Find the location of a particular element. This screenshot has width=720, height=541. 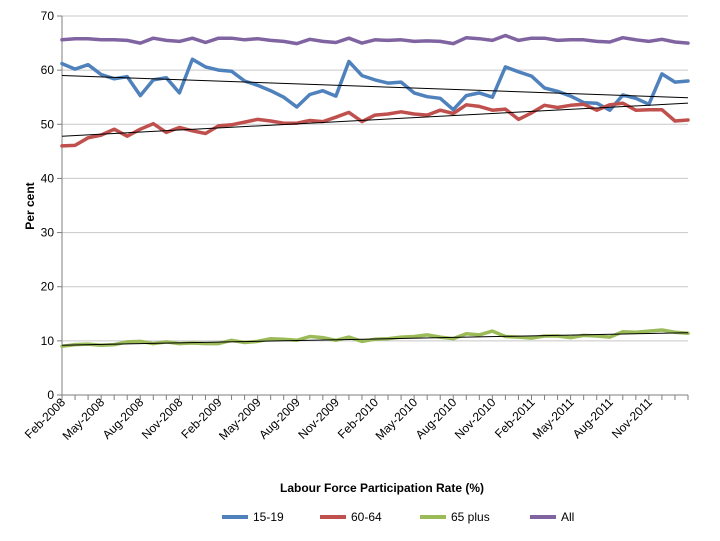

y-axis-ticks: 0 10 20 30 40 50 60 70 is located at coordinates (52, 205).